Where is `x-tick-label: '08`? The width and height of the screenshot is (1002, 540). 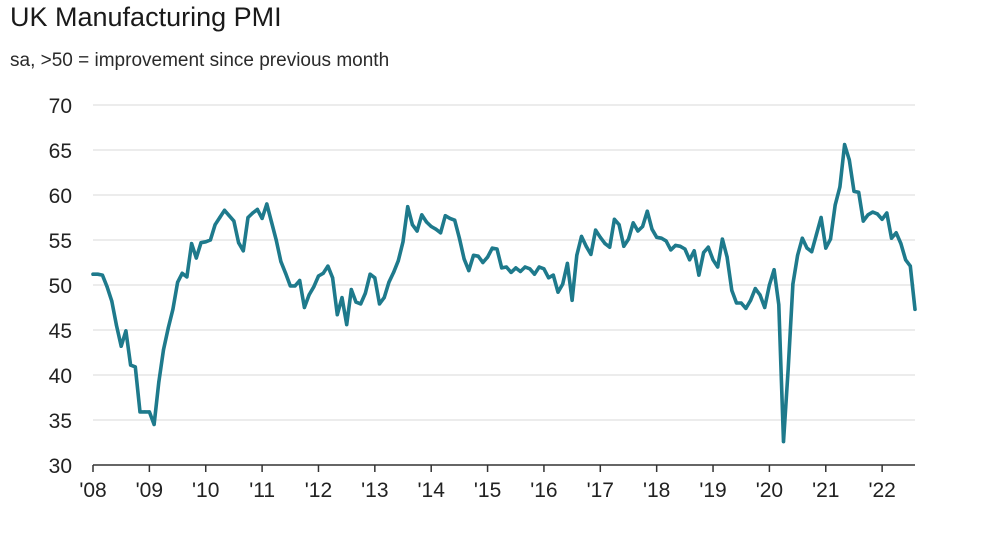
x-tick-label: '08 is located at coordinates (92, 490).